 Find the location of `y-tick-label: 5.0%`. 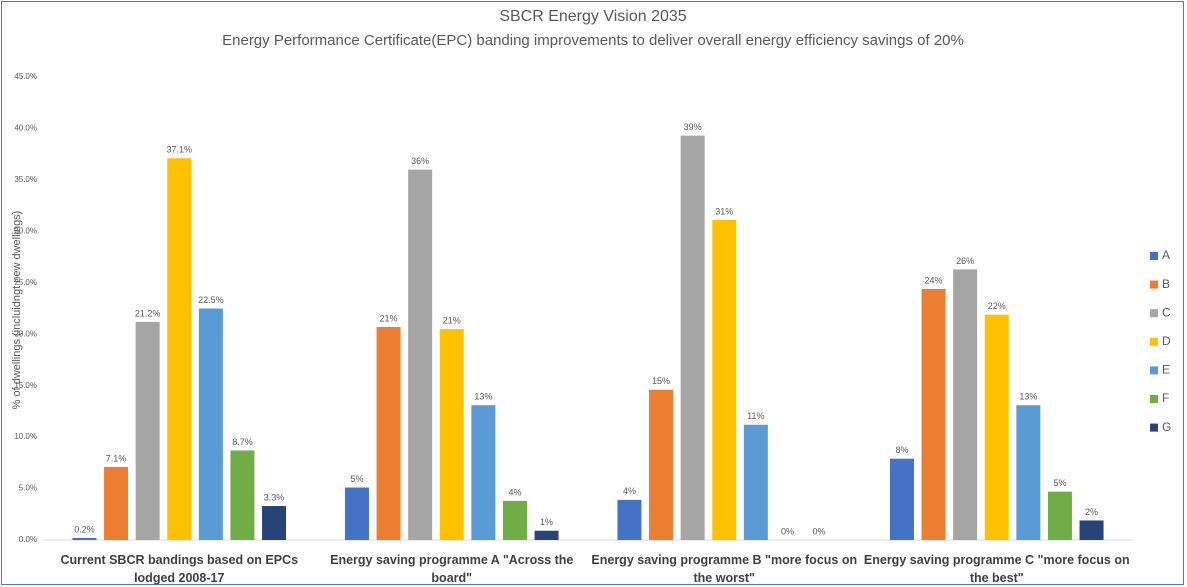

y-tick-label: 5.0% is located at coordinates (28, 488).